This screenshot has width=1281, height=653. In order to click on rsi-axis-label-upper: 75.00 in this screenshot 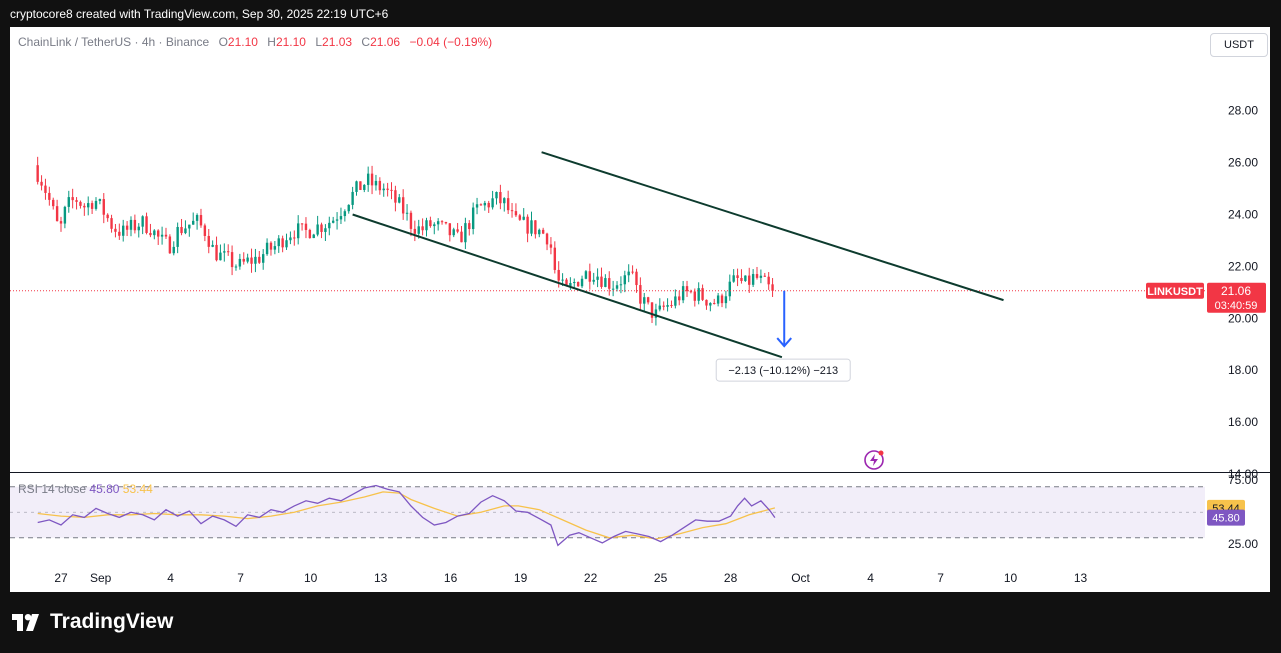, I will do `click(1243, 480)`.